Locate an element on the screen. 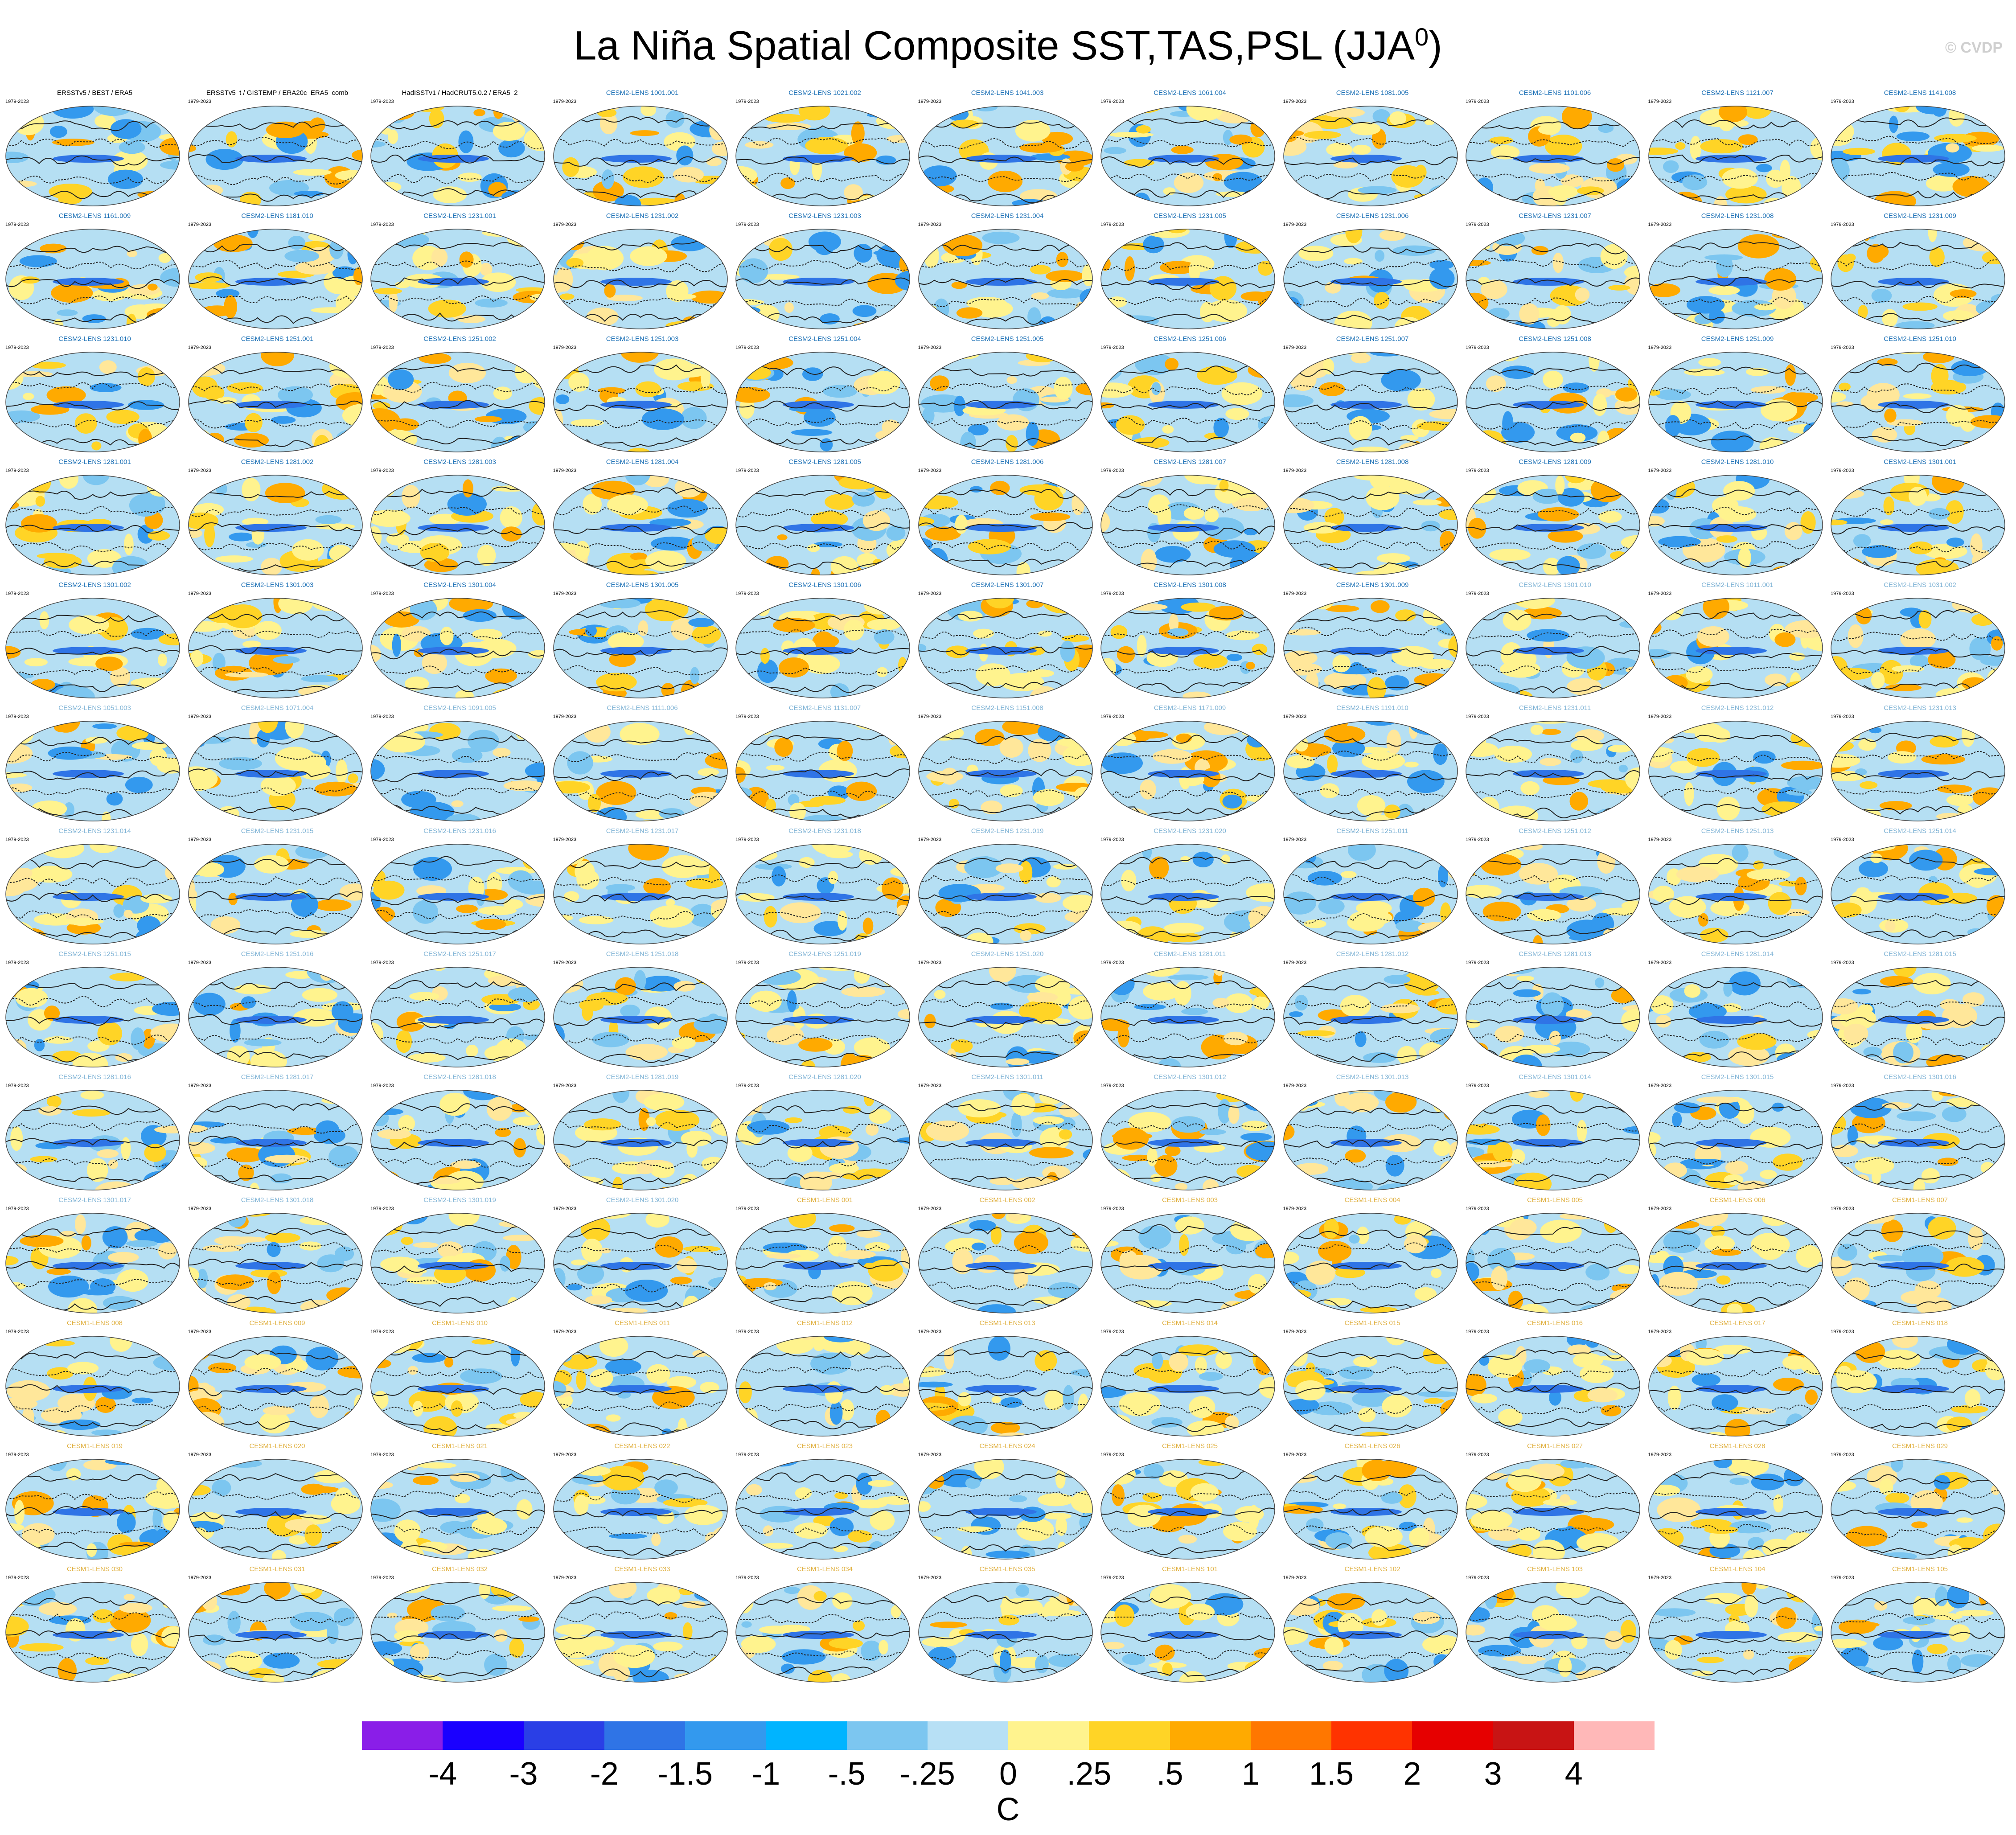  colorbar-tick-label: -4 is located at coordinates (442, 1774).